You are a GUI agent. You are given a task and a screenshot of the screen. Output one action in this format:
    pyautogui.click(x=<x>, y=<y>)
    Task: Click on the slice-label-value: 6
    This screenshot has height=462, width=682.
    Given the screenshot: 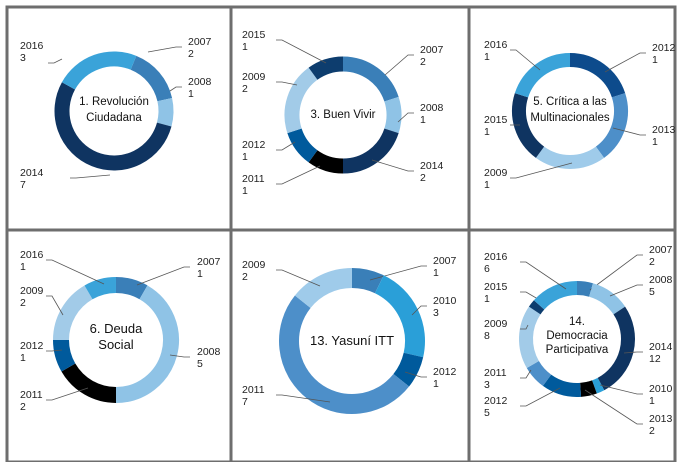 What is the action you would take?
    pyautogui.click(x=487, y=269)
    